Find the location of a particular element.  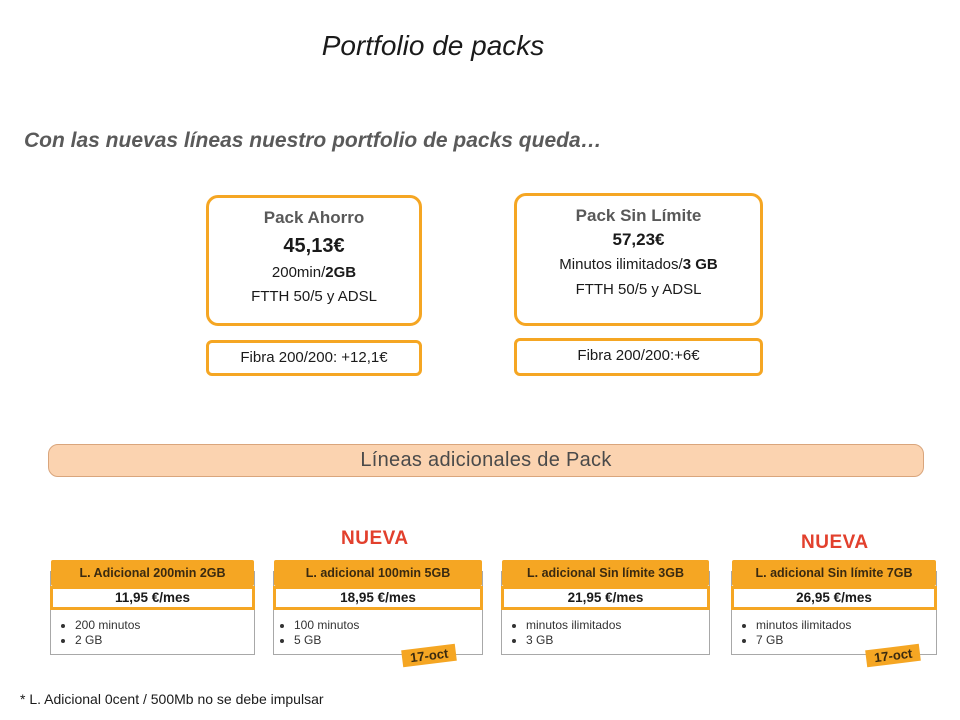

pack-price: 57,23€ is located at coordinates (638, 239).